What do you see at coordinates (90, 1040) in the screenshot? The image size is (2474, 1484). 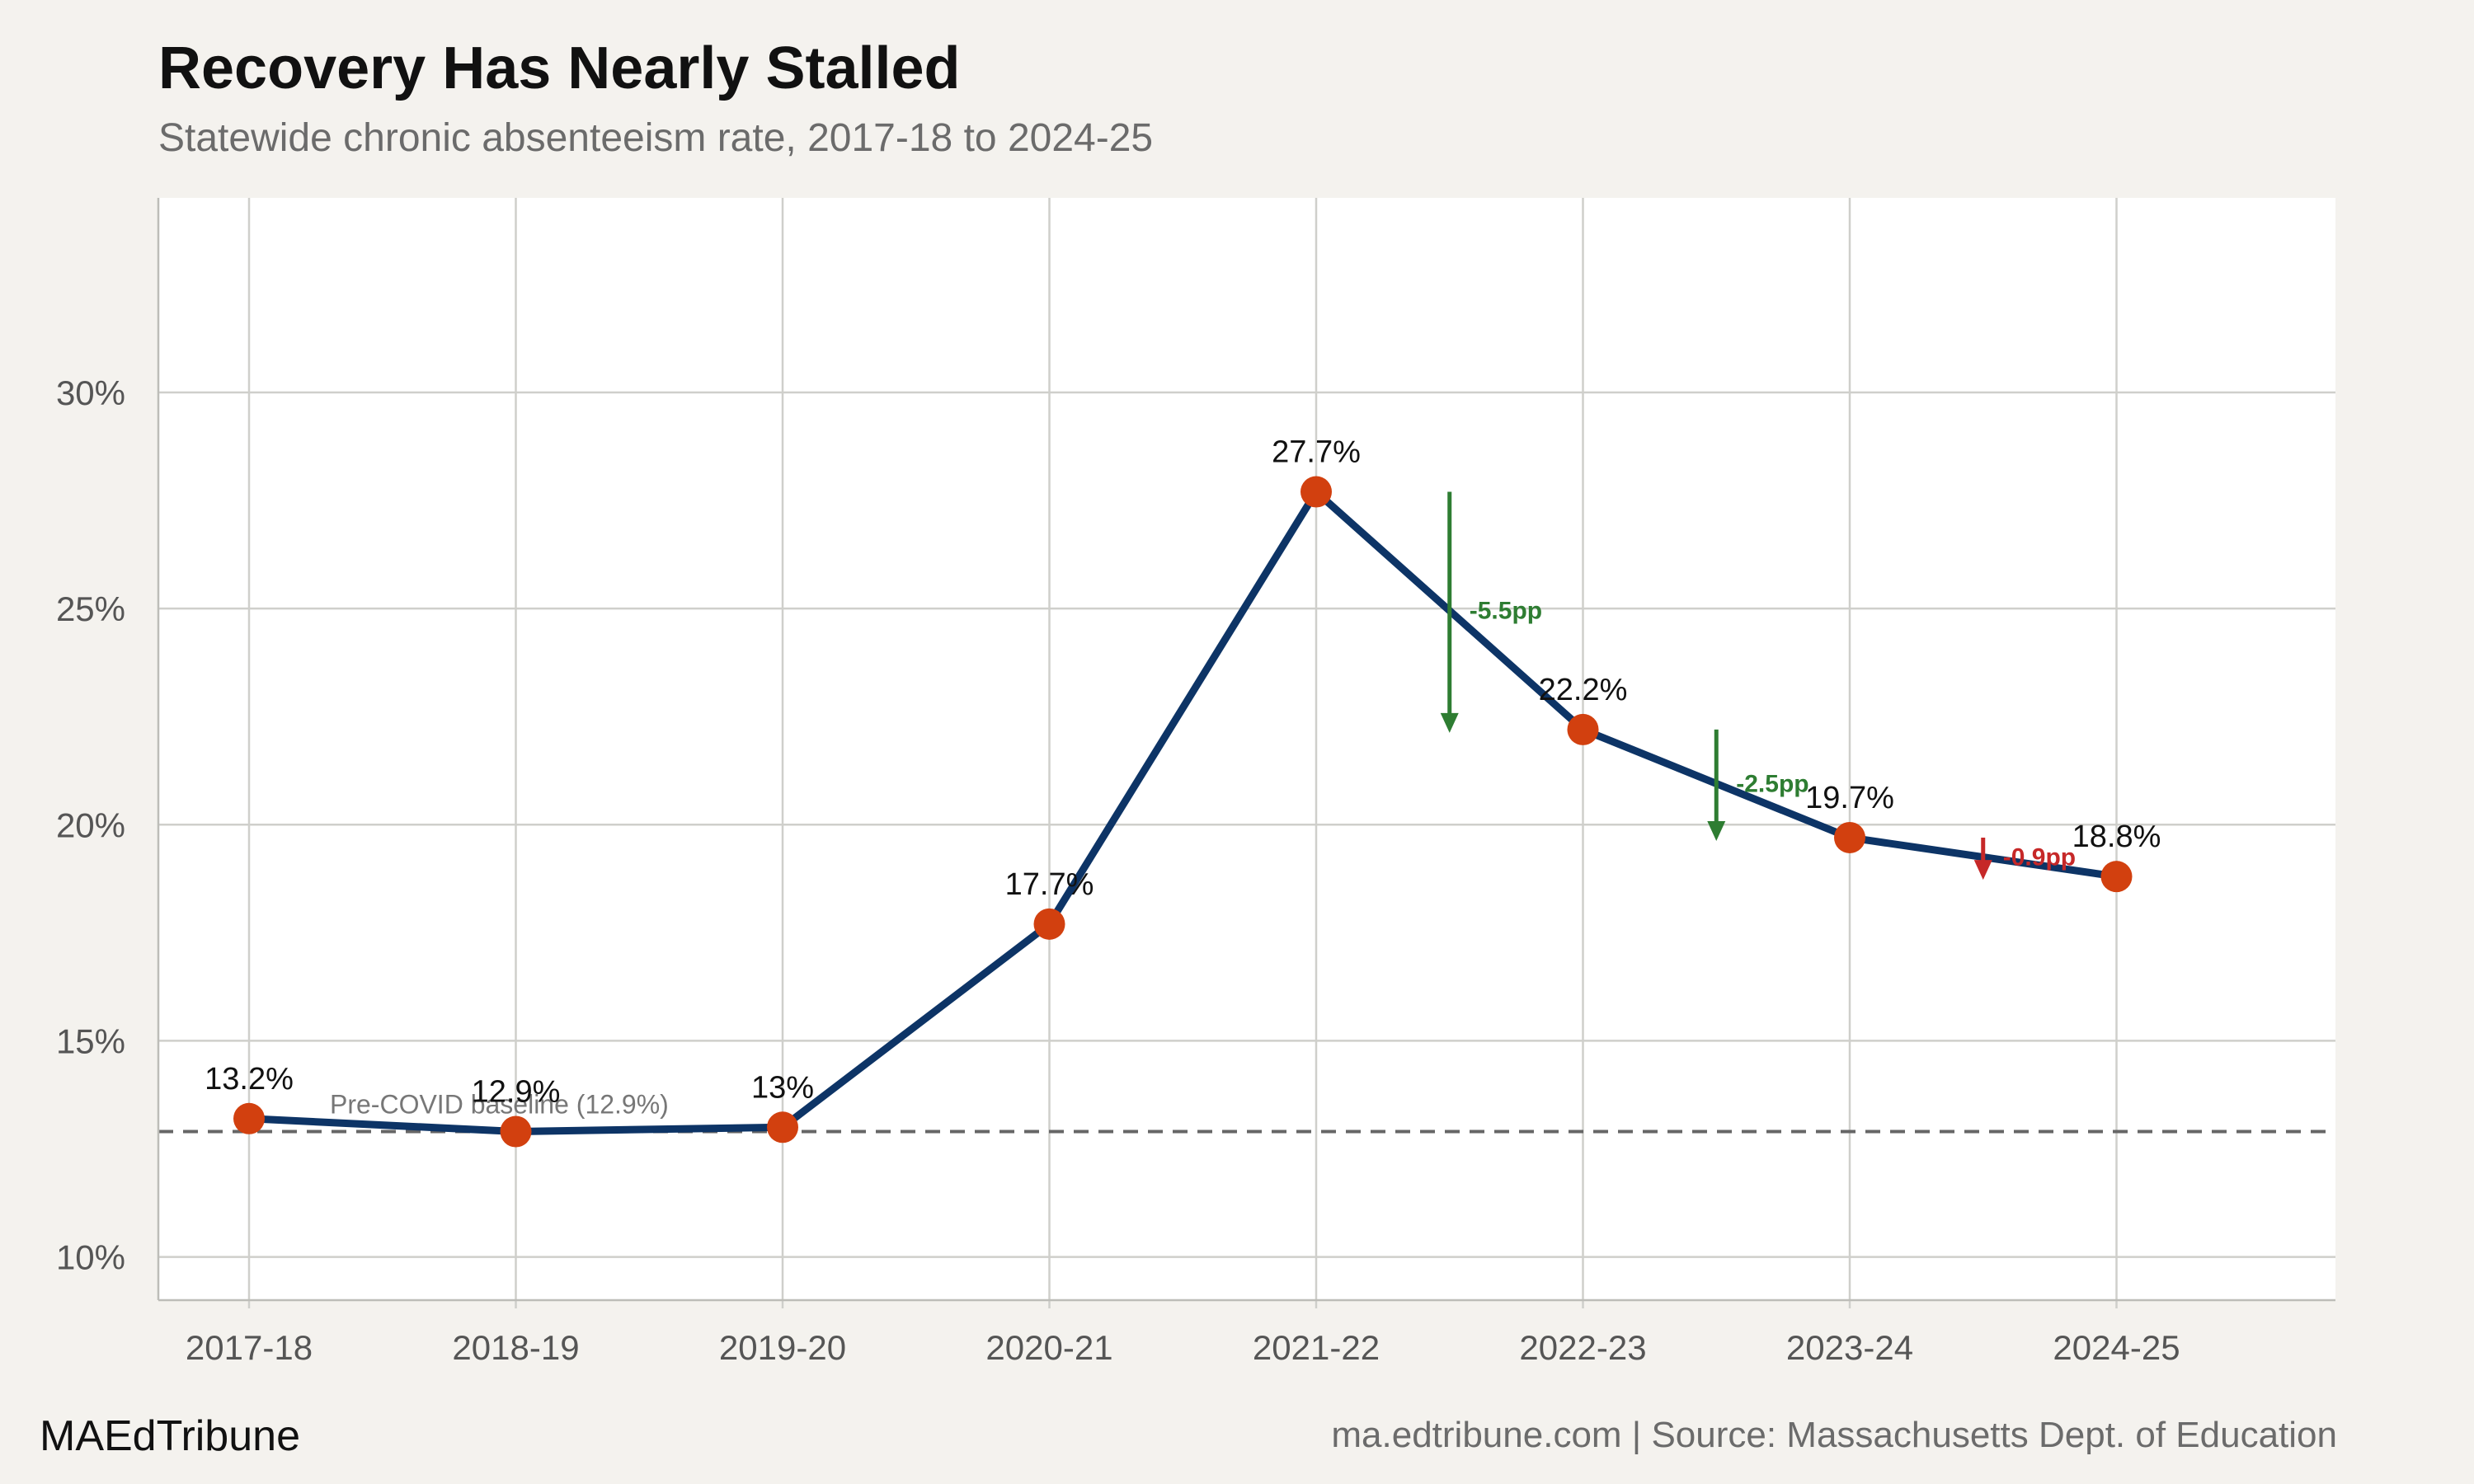 I see `y-tick-label: 15%` at bounding box center [90, 1040].